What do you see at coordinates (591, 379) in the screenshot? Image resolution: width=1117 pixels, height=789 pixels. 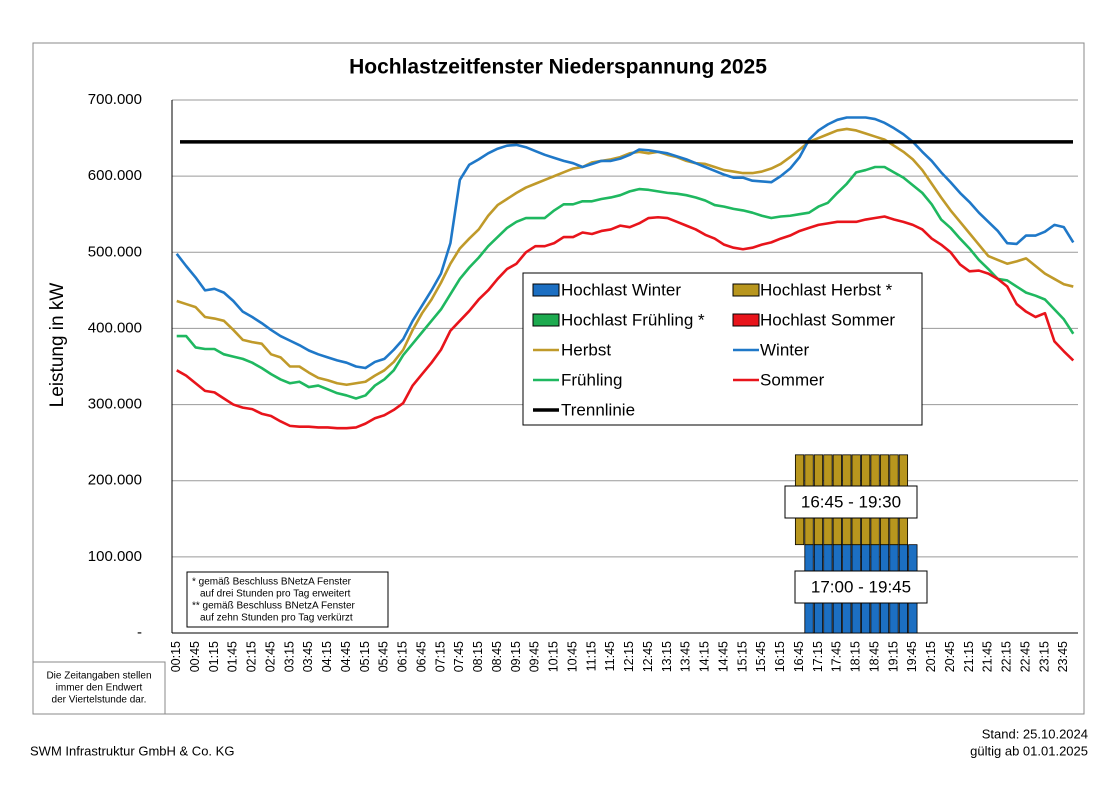 I see `legend-label: Frühling` at bounding box center [591, 379].